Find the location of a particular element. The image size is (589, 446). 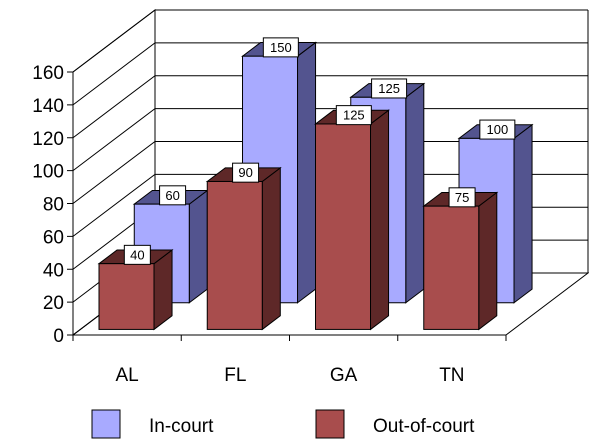

legend-item: In-court is located at coordinates (152, 424).